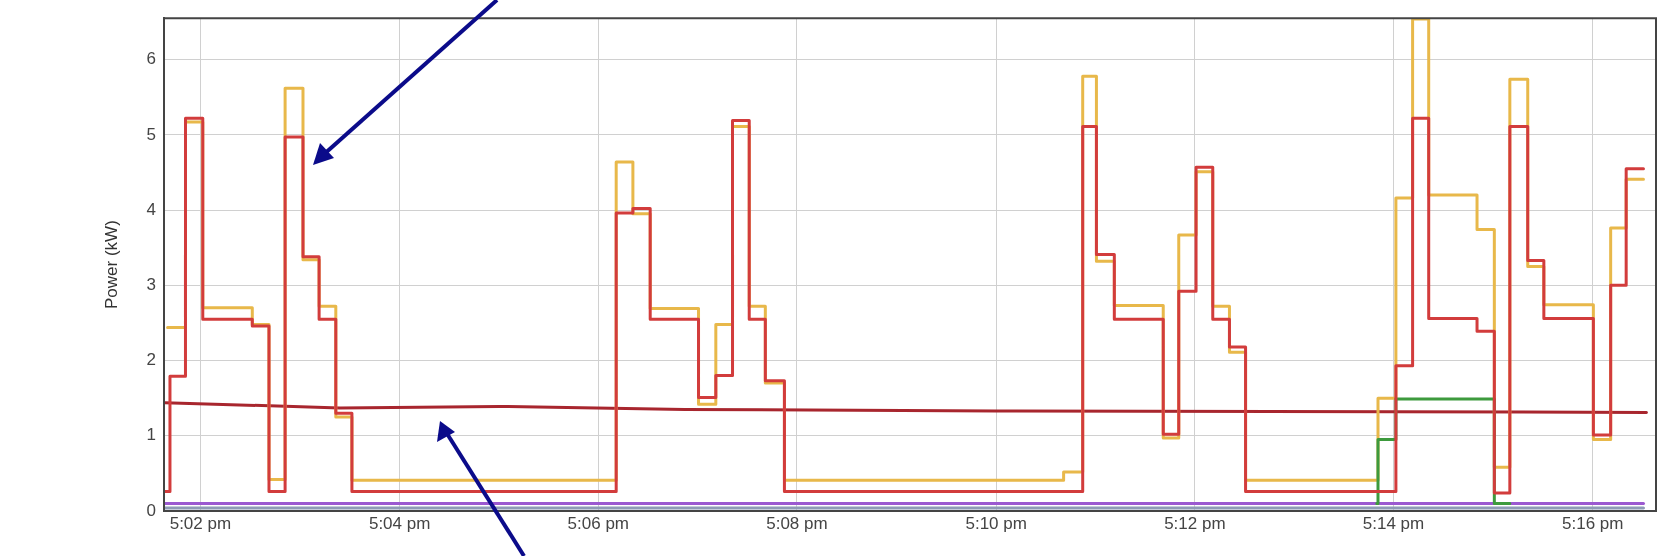 The width and height of the screenshot is (1658, 556). I want to click on x-tick-label: 5:06 pm, so click(598, 523).